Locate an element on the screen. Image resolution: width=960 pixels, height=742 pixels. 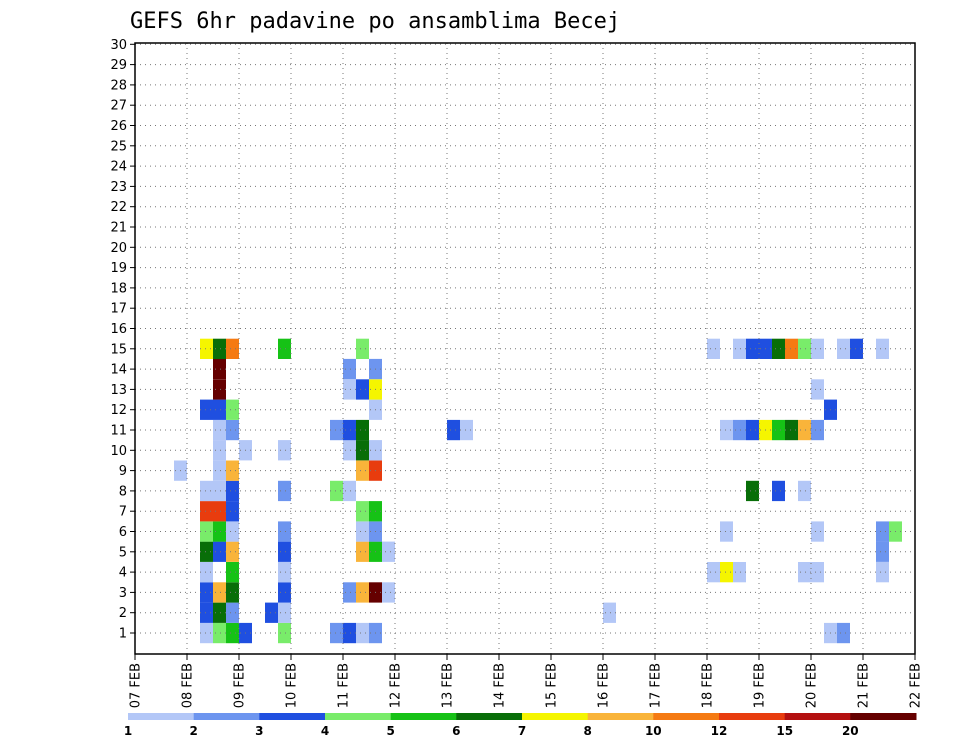
y-tick-label: 2 is located at coordinates (123, 613).